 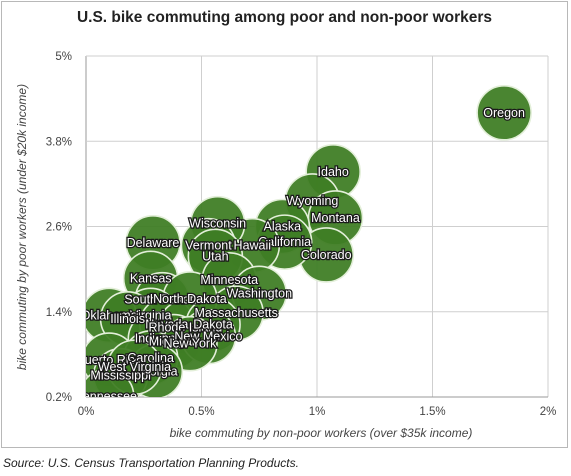 I want to click on data-point-label: Carolina, so click(x=150, y=358).